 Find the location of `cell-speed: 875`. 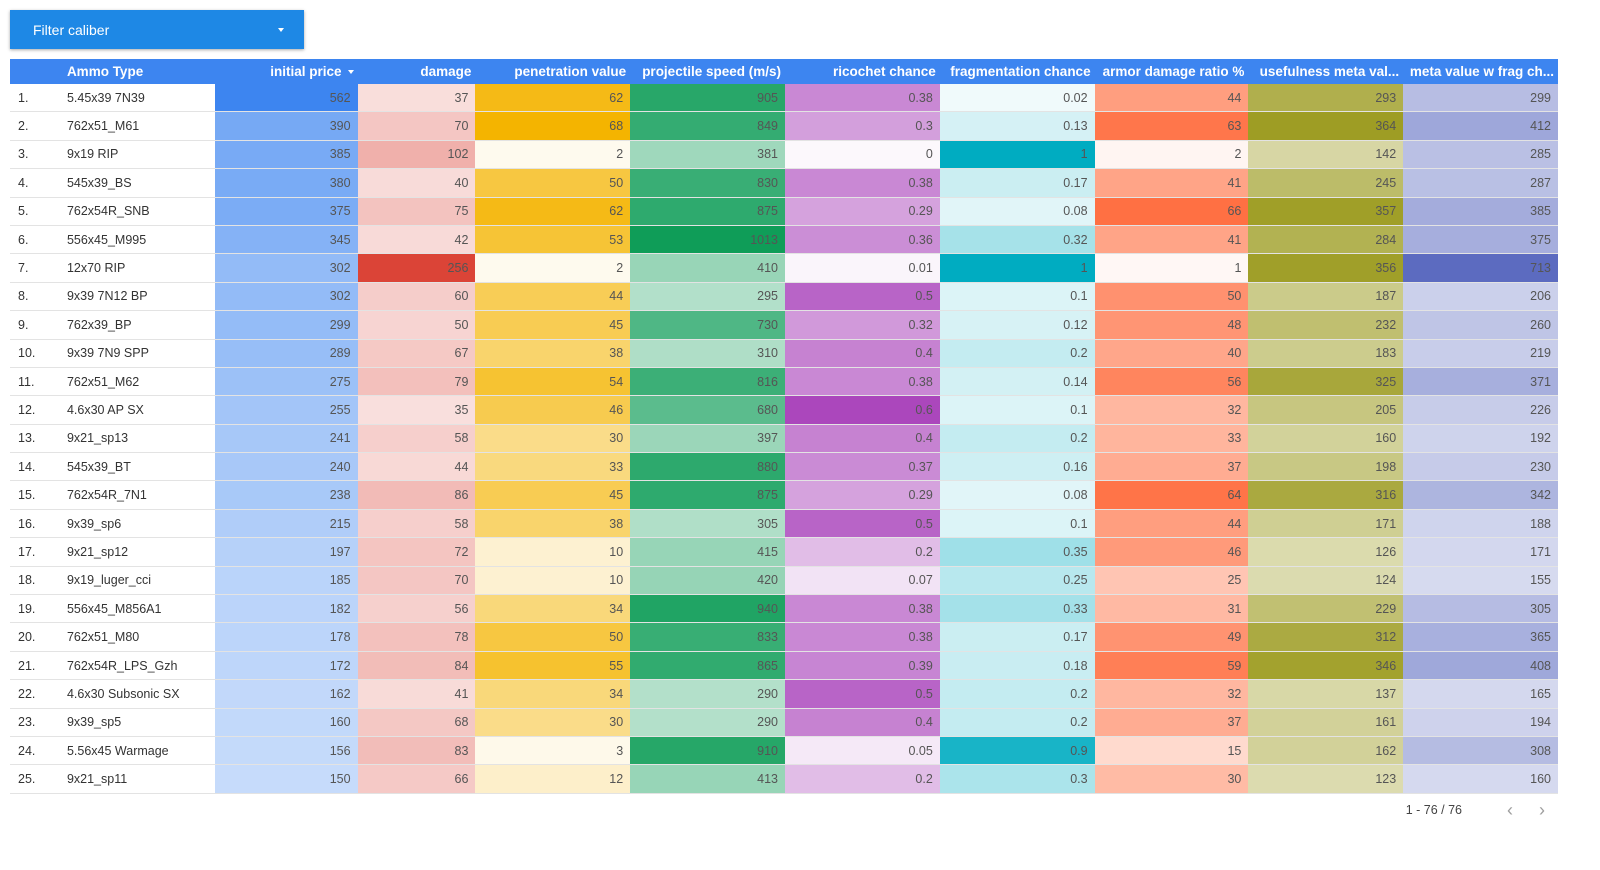

cell-speed: 875 is located at coordinates (707, 495).